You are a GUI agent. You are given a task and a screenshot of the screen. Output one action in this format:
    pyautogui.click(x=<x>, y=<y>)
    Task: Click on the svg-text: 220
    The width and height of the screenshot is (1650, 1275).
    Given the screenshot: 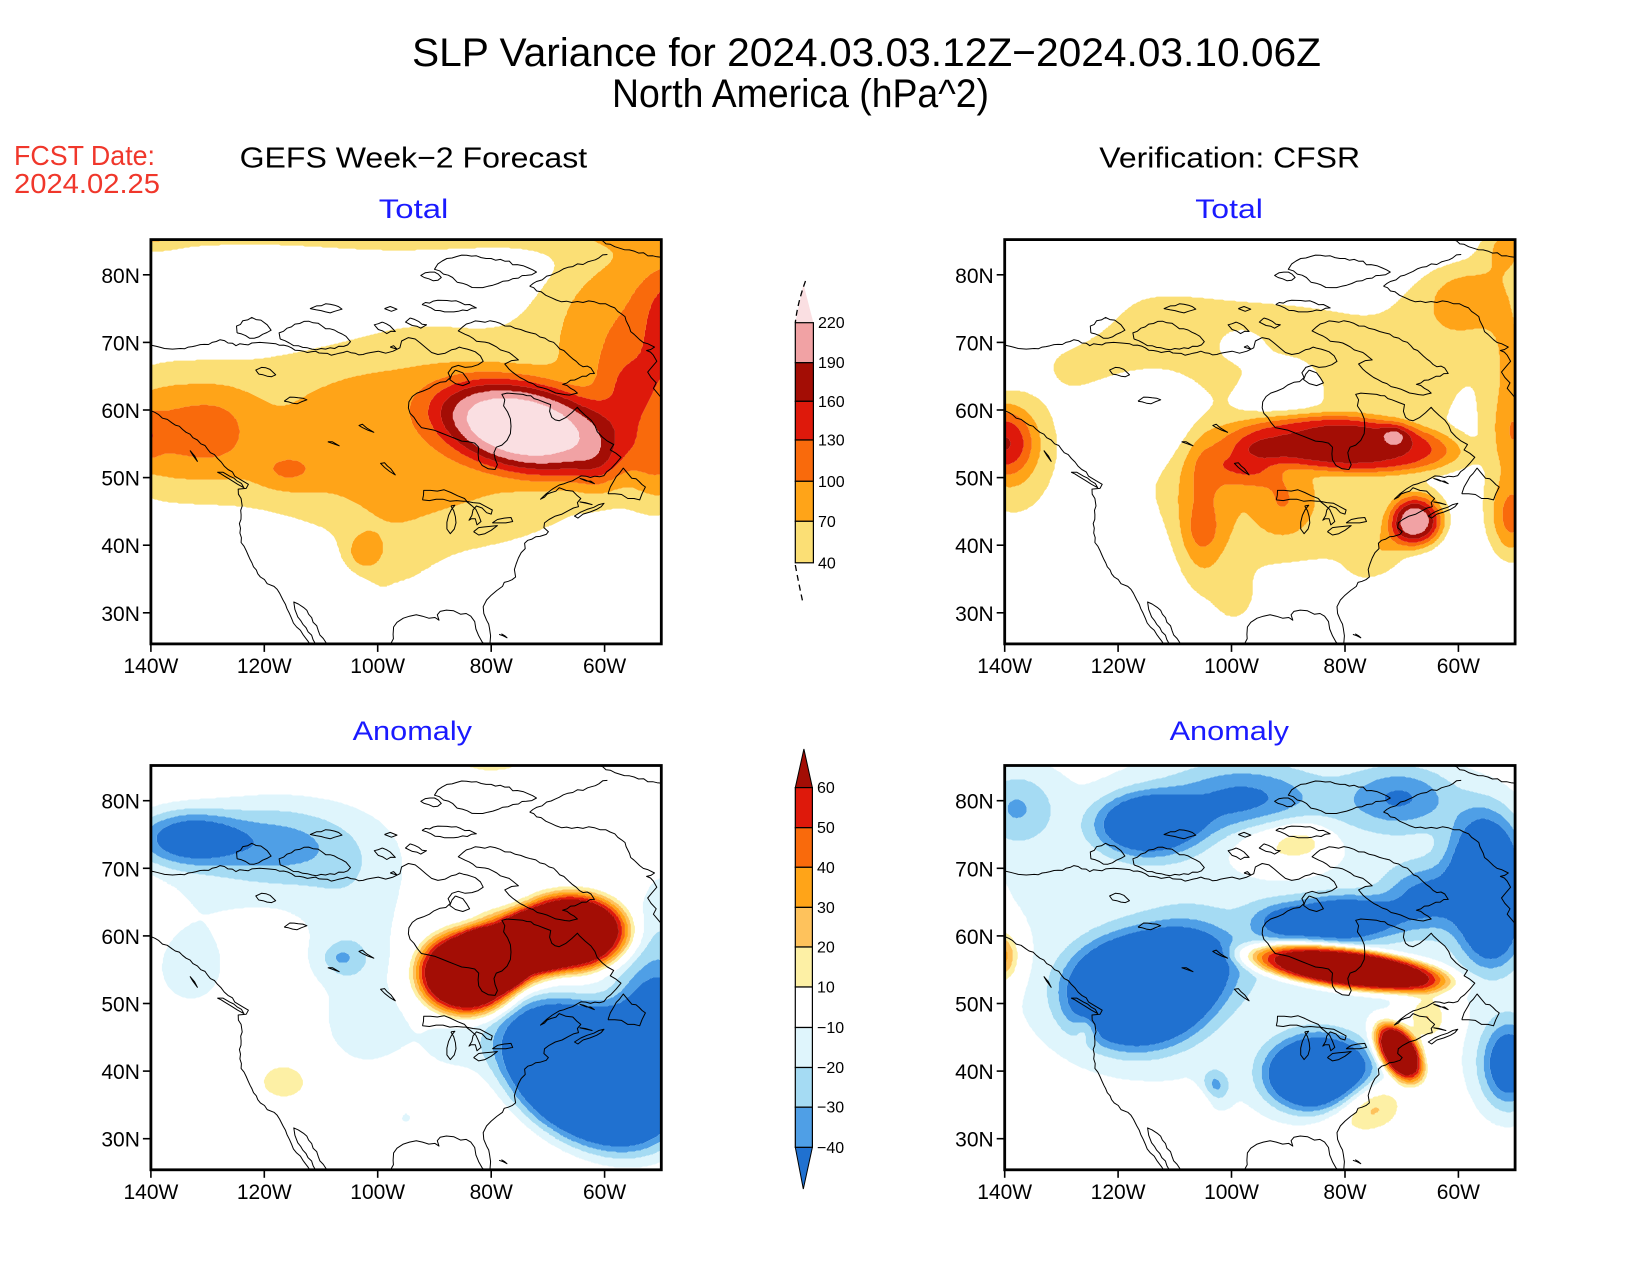 What is the action you would take?
    pyautogui.click(x=831, y=323)
    